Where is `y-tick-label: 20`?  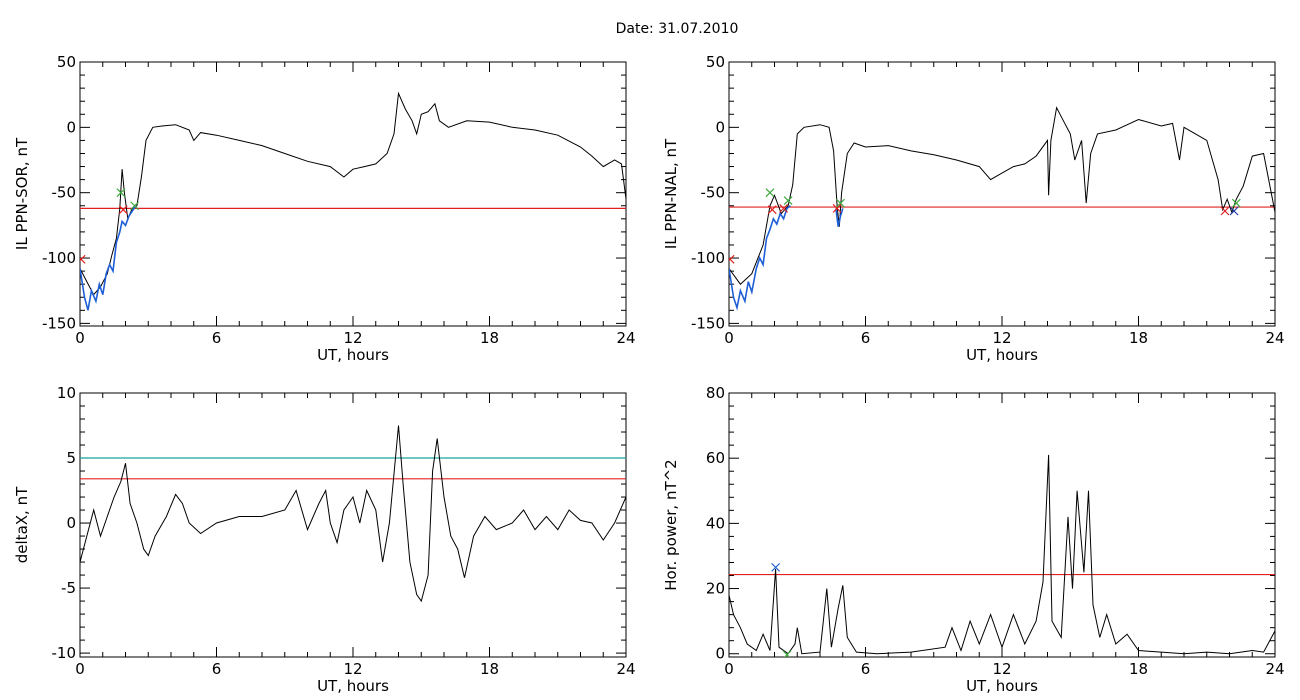
y-tick-label: 20 is located at coordinates (715, 589).